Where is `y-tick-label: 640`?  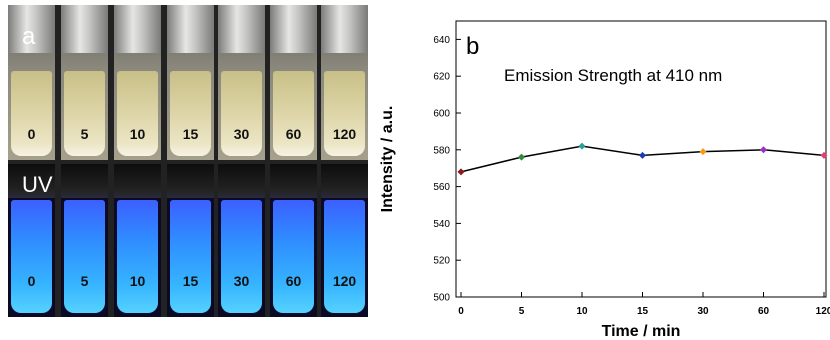 y-tick-label: 640 is located at coordinates (441, 40).